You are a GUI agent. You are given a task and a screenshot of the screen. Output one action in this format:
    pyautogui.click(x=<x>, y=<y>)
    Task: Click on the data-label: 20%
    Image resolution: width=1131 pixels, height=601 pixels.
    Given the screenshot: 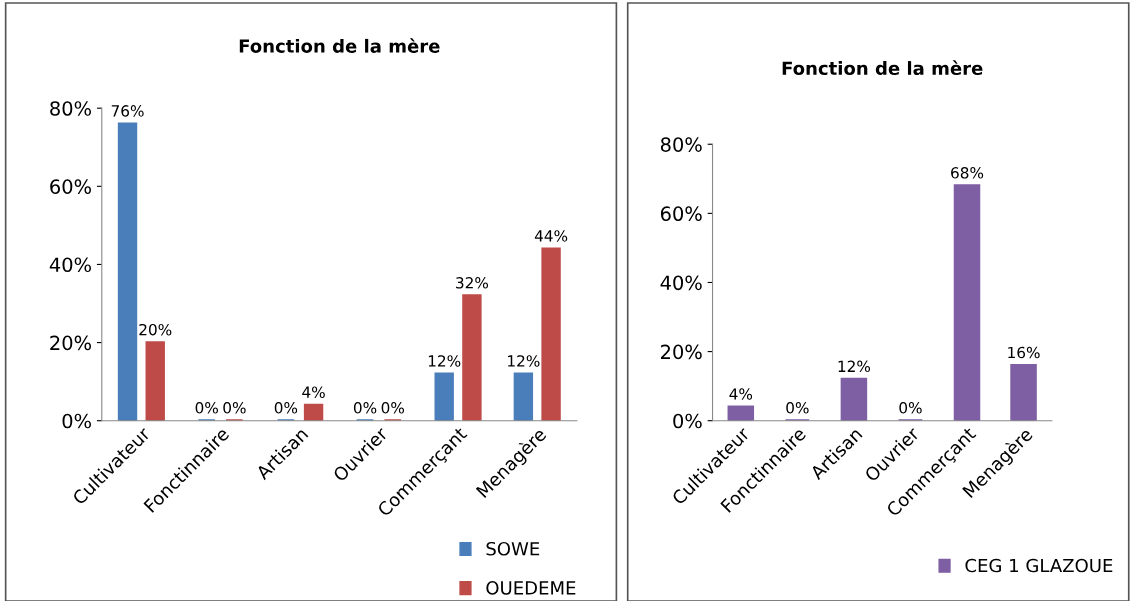 What is the action you would take?
    pyautogui.click(x=155, y=329)
    